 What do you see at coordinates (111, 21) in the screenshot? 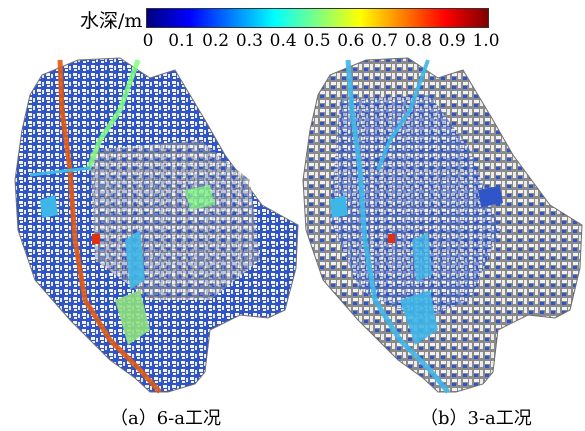
I see `legend-title: 水深/m` at bounding box center [111, 21].